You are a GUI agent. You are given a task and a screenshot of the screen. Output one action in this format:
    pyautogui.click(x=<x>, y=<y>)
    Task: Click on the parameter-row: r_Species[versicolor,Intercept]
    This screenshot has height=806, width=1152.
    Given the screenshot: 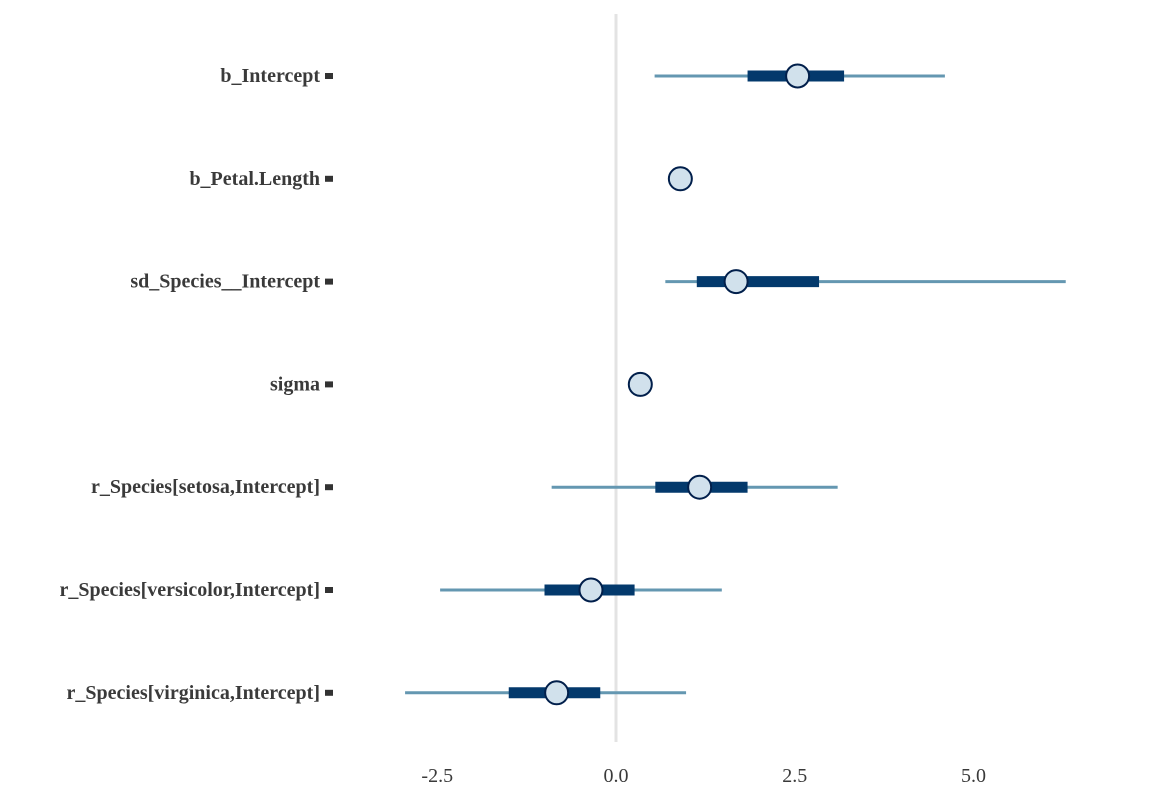 What is the action you would take?
    pyautogui.click(x=391, y=590)
    